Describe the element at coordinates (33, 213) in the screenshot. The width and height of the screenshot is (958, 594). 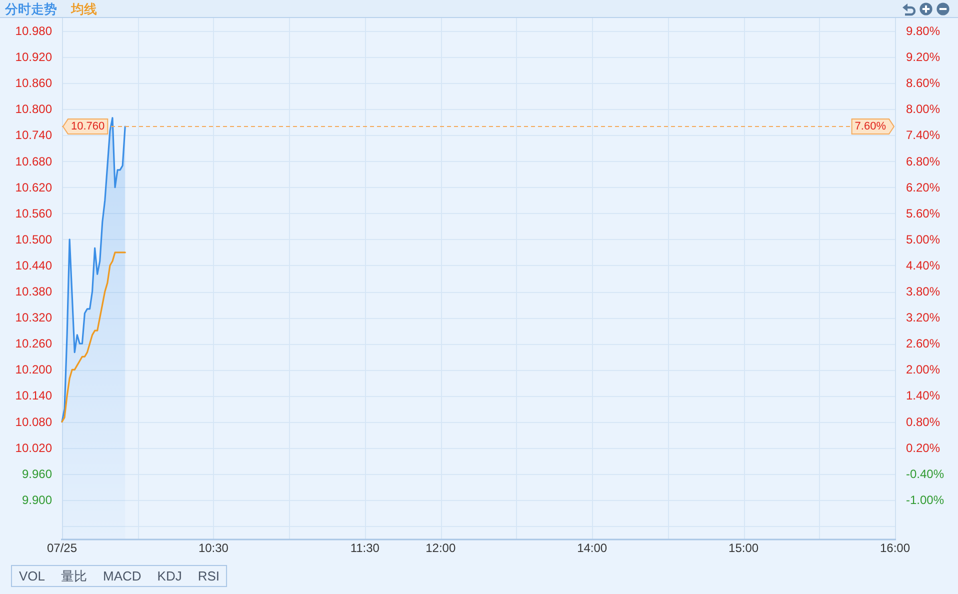
I see `y-tick-label: 10.560` at that location.